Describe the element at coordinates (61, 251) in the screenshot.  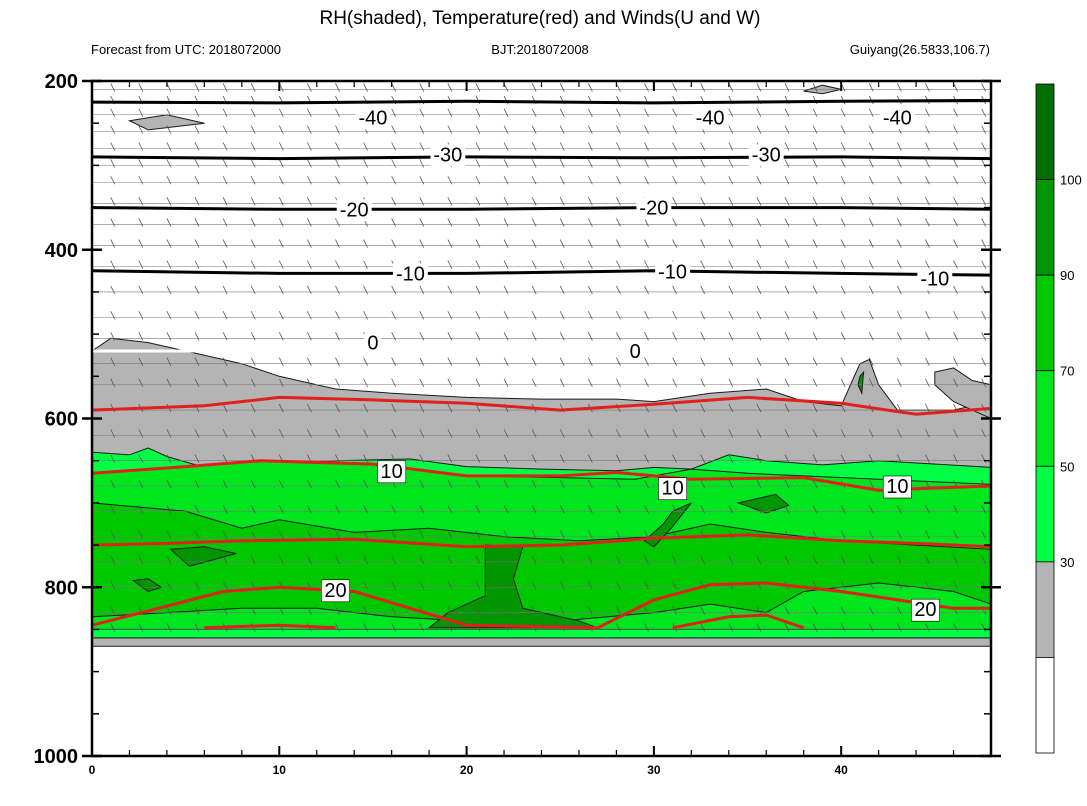
I see `y-tick-label: 400` at that location.